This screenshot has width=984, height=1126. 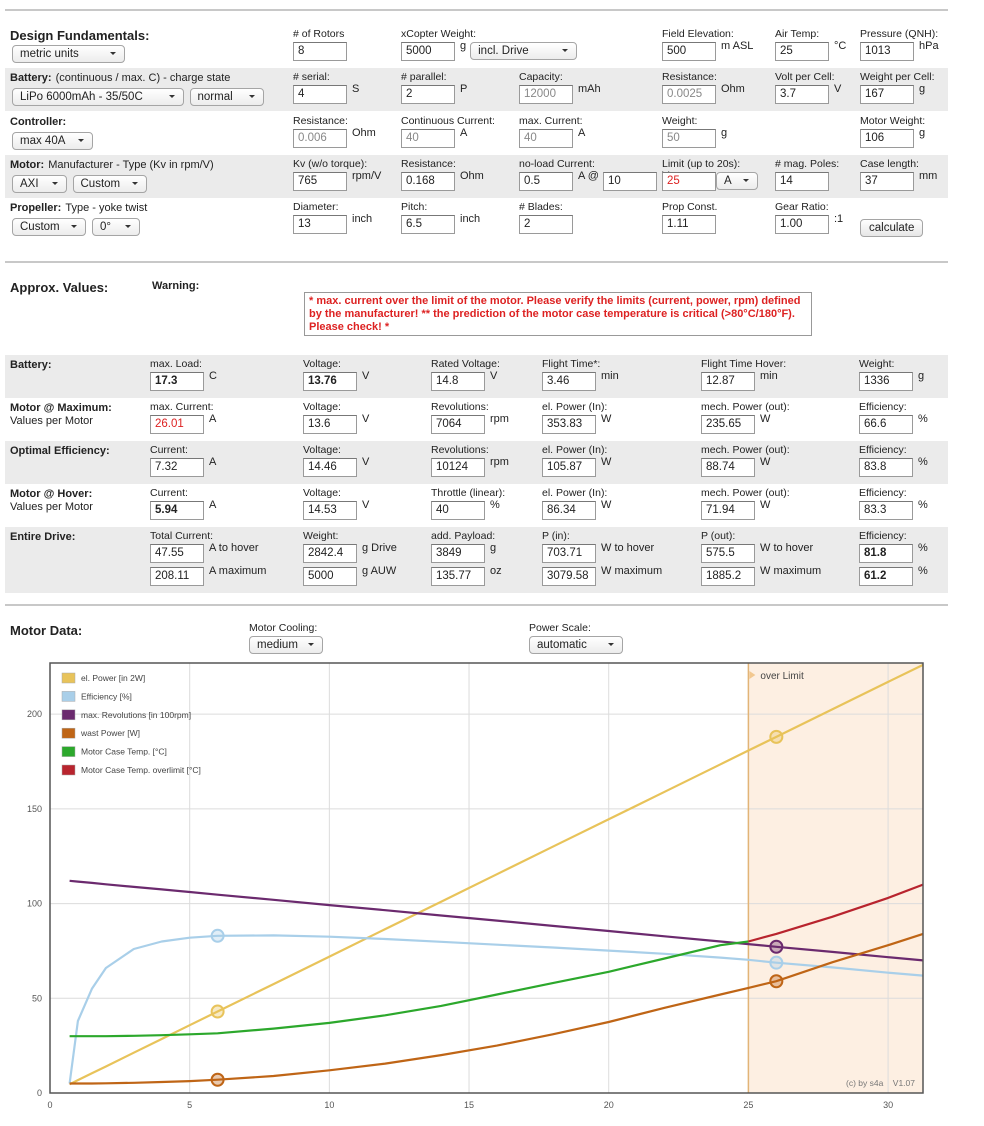 I want to click on input: 3849, so click(x=458, y=553).